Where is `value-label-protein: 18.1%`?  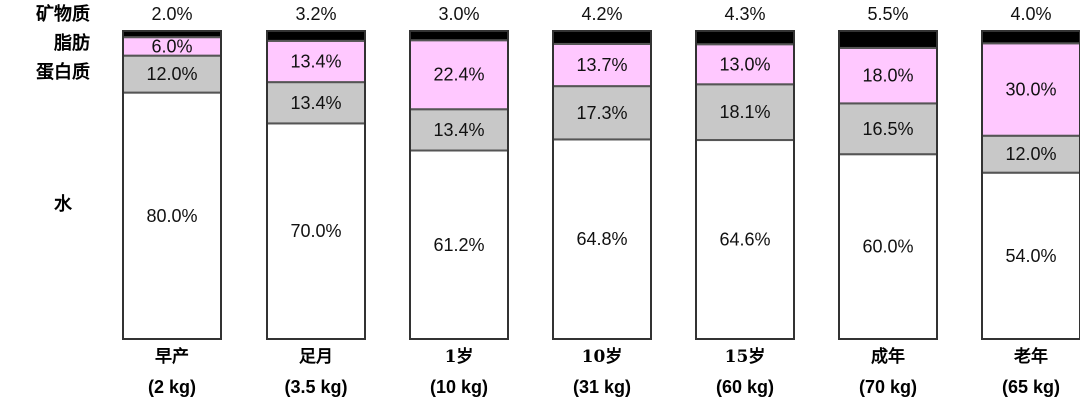
value-label-protein: 18.1% is located at coordinates (744, 112).